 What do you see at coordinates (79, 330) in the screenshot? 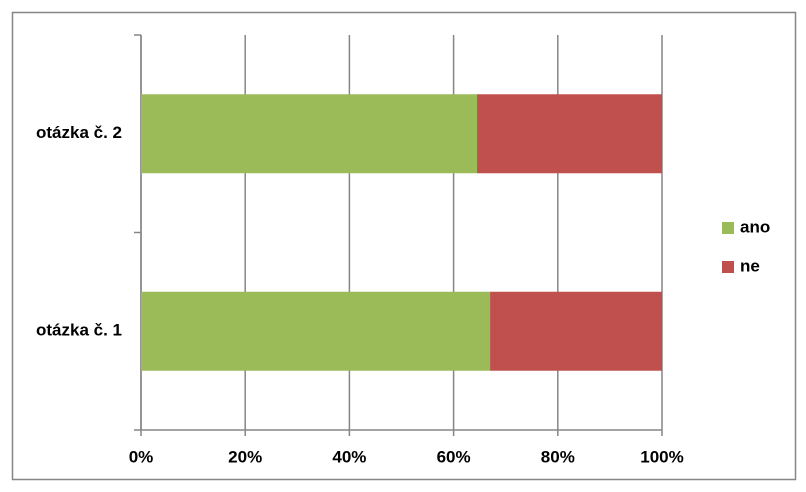
I see `y-tick-label: otázka č. 1` at bounding box center [79, 330].